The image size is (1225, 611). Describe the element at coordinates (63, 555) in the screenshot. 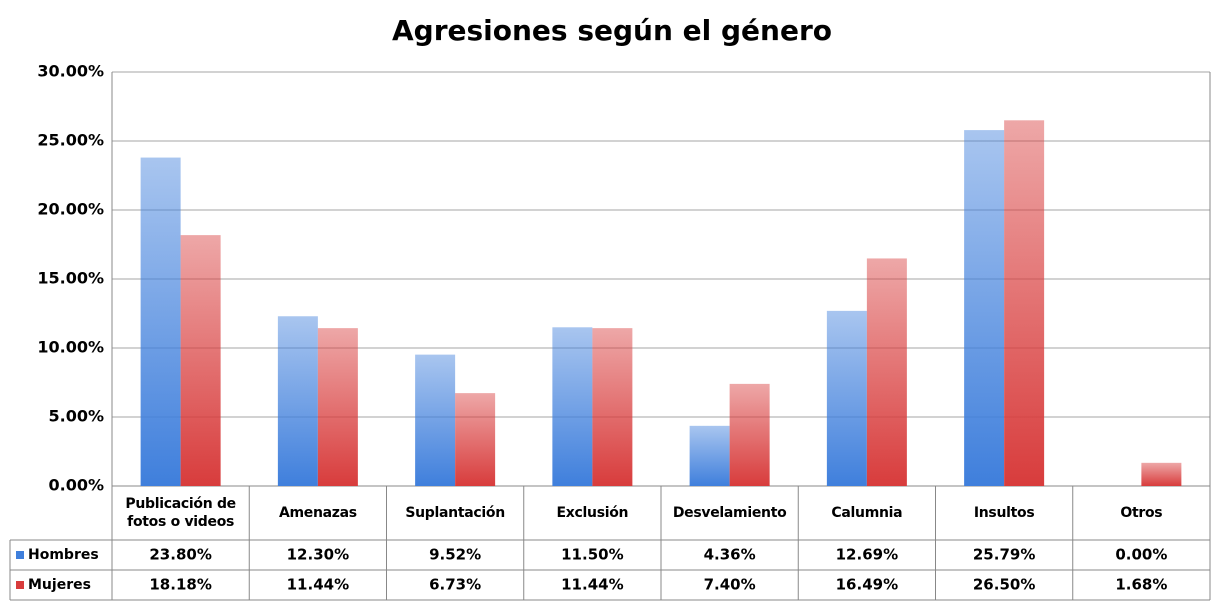

I see `legend-label: Hombres` at that location.